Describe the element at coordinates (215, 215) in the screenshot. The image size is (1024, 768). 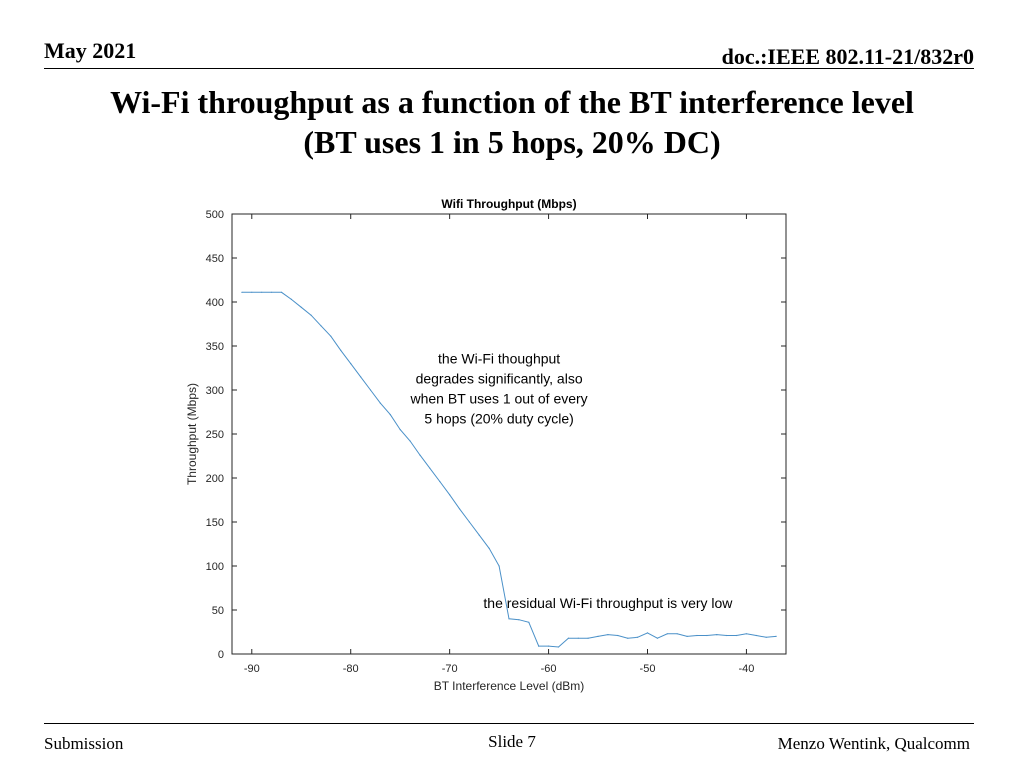
I see `y-tick-label: 500` at that location.